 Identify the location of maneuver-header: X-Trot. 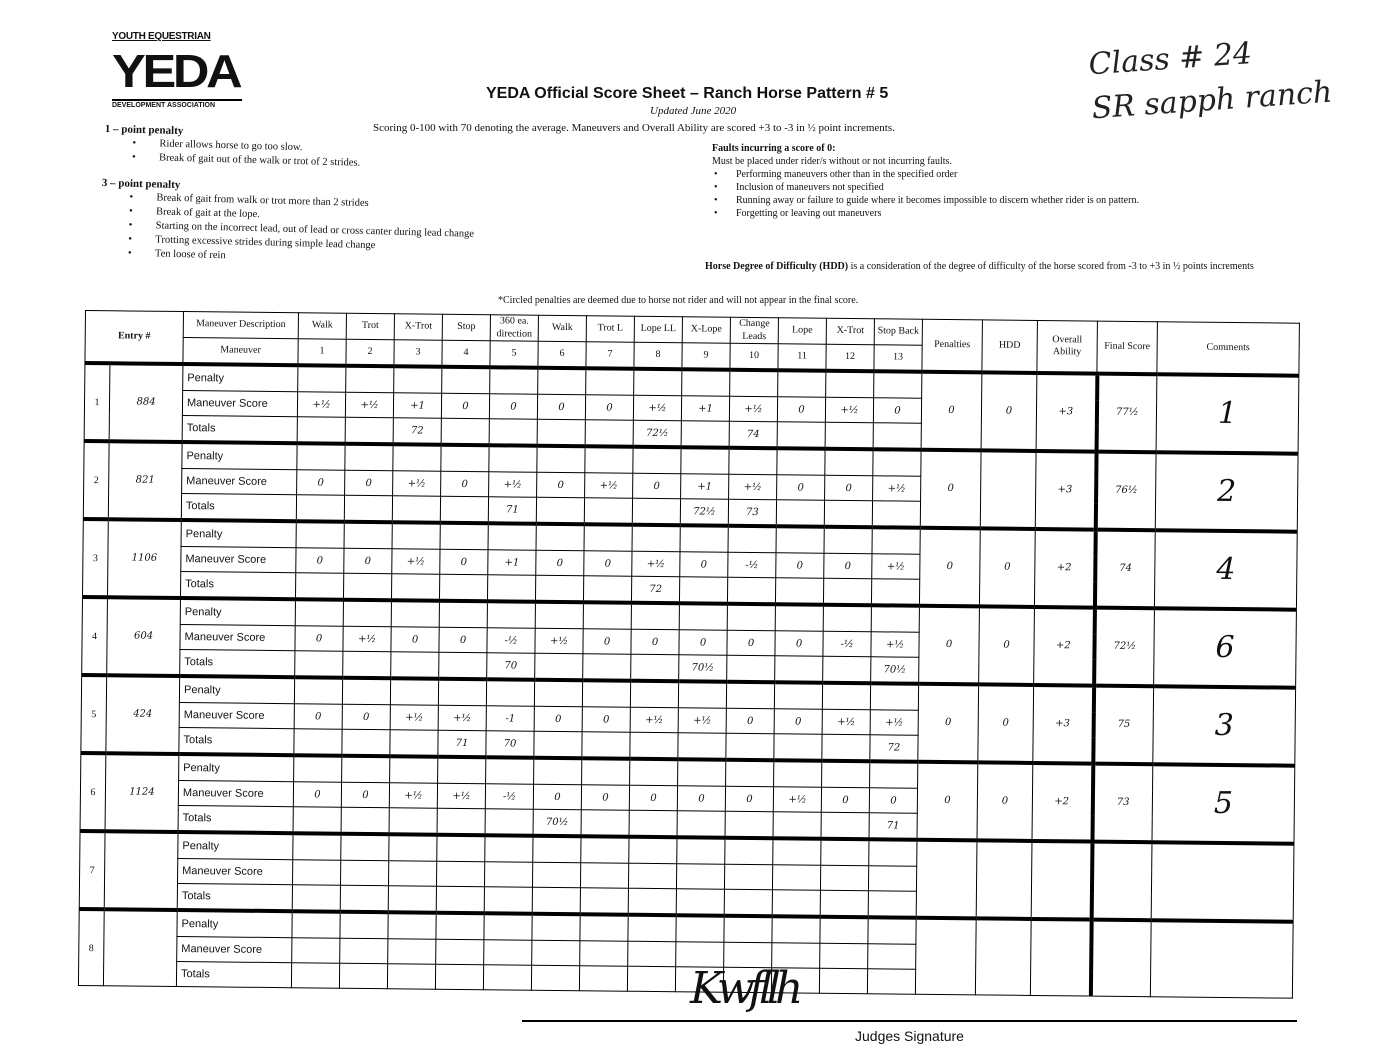
(418, 327).